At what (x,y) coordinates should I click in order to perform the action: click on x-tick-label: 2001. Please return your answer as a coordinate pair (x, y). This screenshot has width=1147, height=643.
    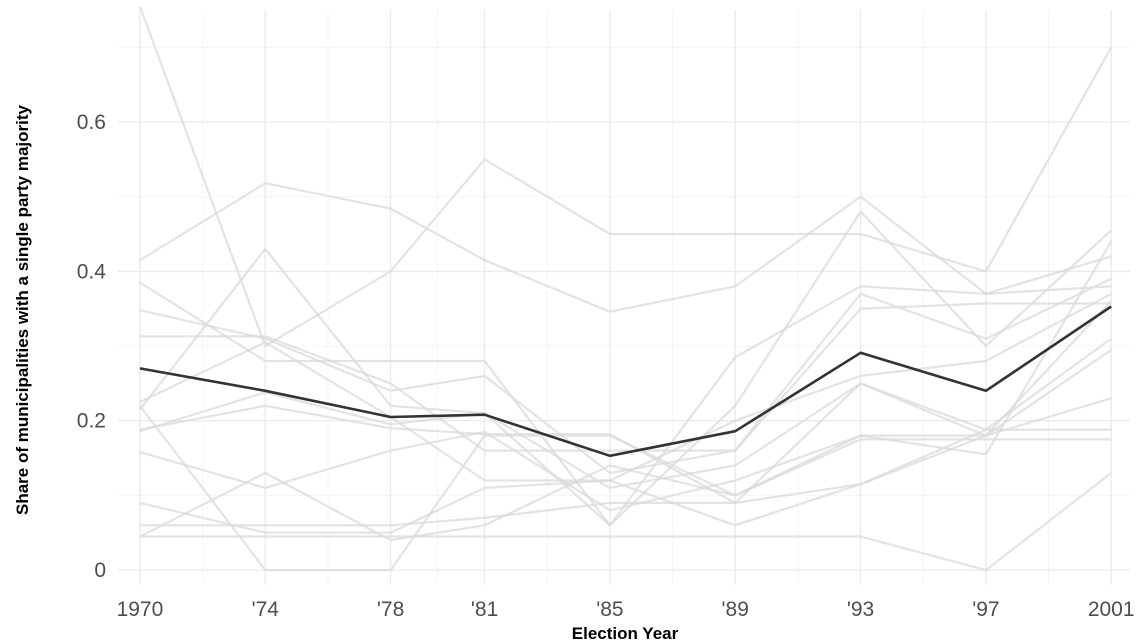
    Looking at the image, I should click on (1111, 609).